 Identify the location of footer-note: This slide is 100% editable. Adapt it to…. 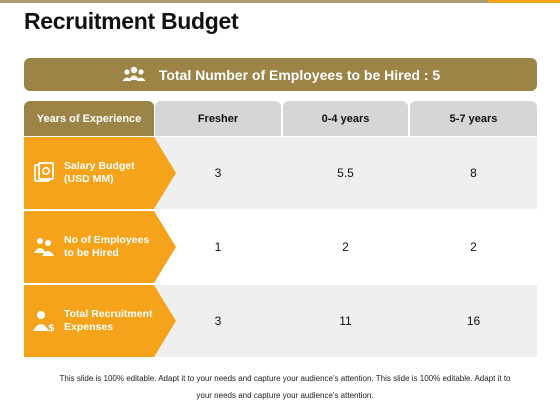
(285, 387).